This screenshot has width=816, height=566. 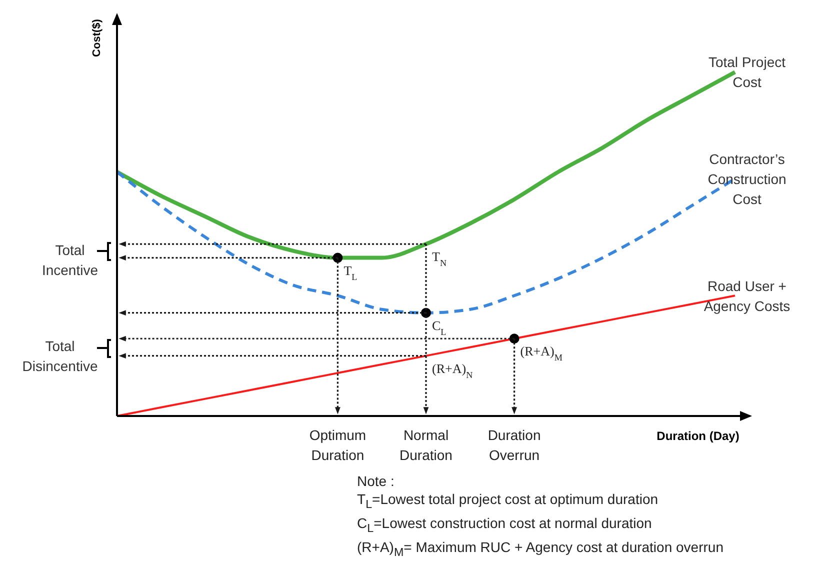 What do you see at coordinates (439, 258) in the screenshot?
I see `annotation: T$_{N}$` at bounding box center [439, 258].